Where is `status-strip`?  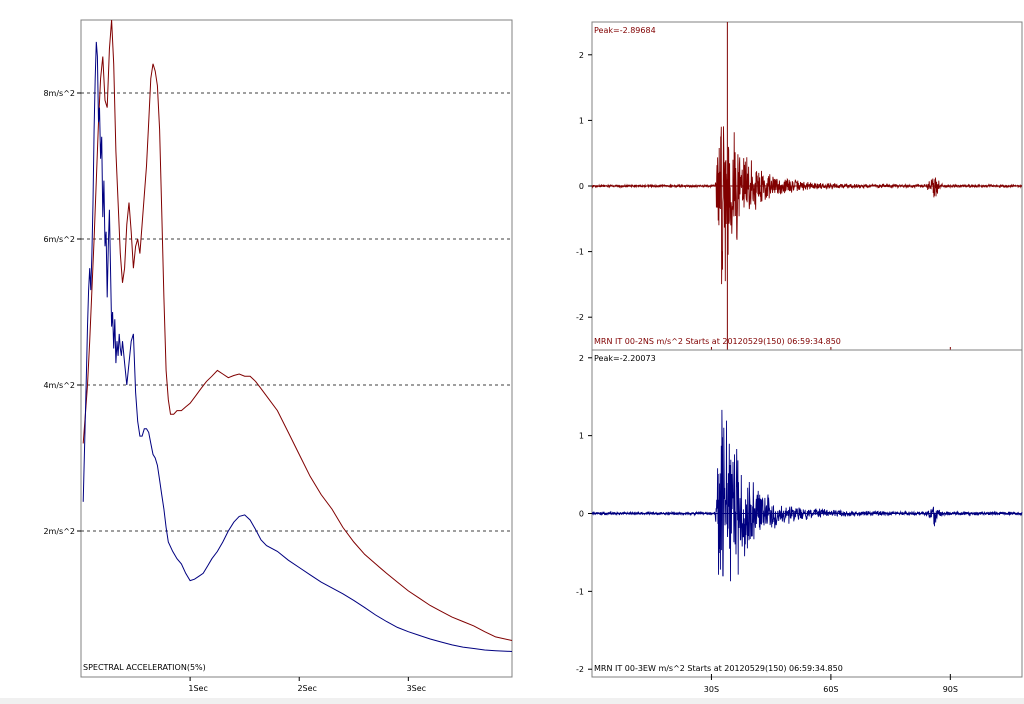 status-strip is located at coordinates (512, 701).